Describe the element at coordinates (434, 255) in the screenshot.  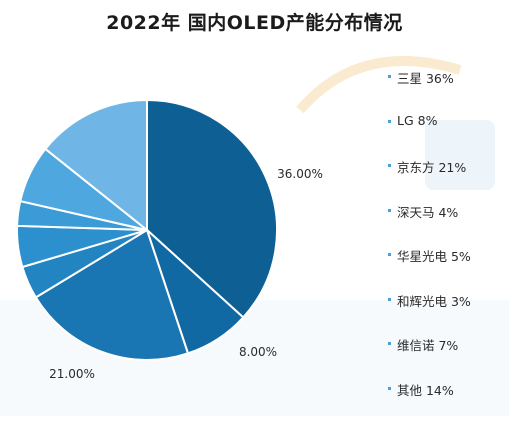
I see `legend-label: 华星光电 5%` at that location.